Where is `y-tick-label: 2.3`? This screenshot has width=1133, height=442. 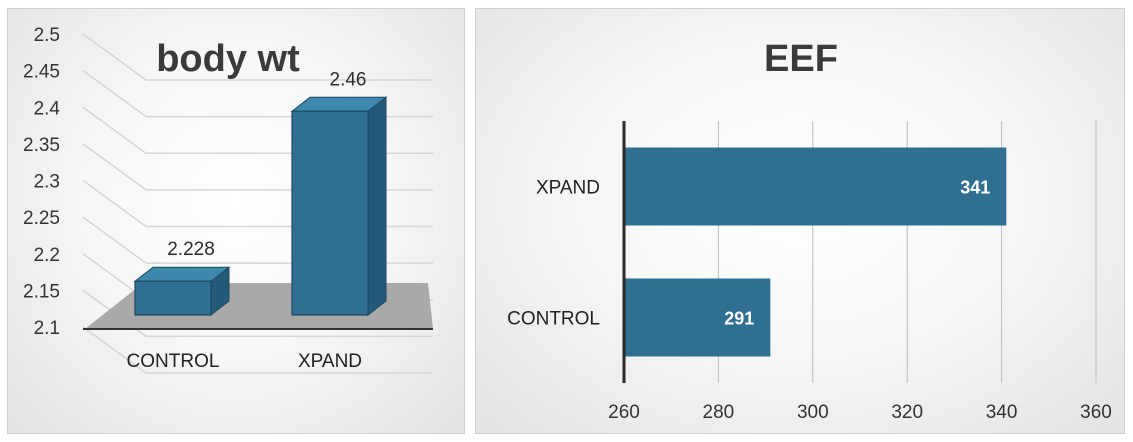
y-tick-label: 2.3 is located at coordinates (47, 182).